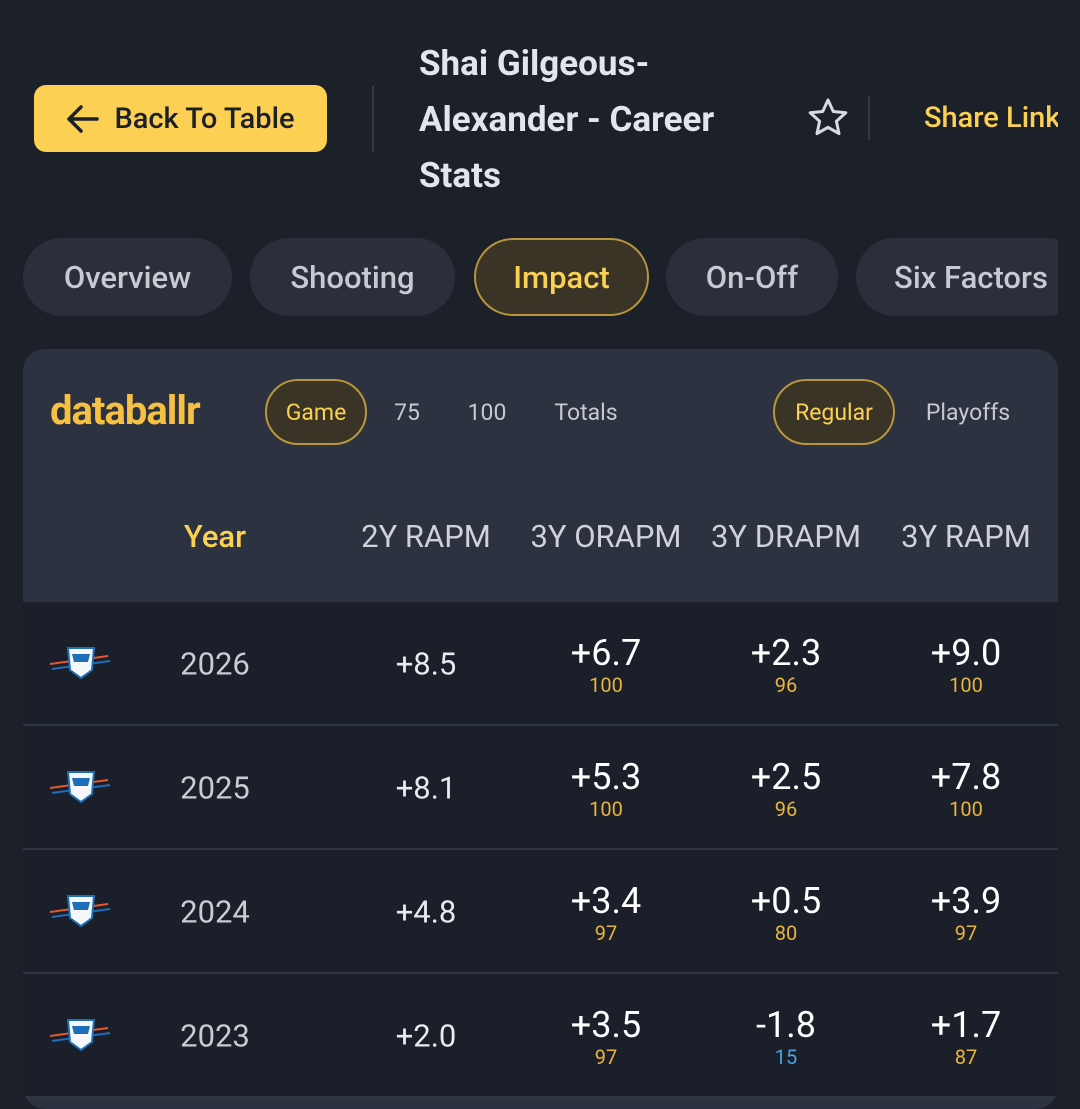 This screenshot has height=1109, width=1080. What do you see at coordinates (968, 412) in the screenshot?
I see `season-filter: Playoffs` at bounding box center [968, 412].